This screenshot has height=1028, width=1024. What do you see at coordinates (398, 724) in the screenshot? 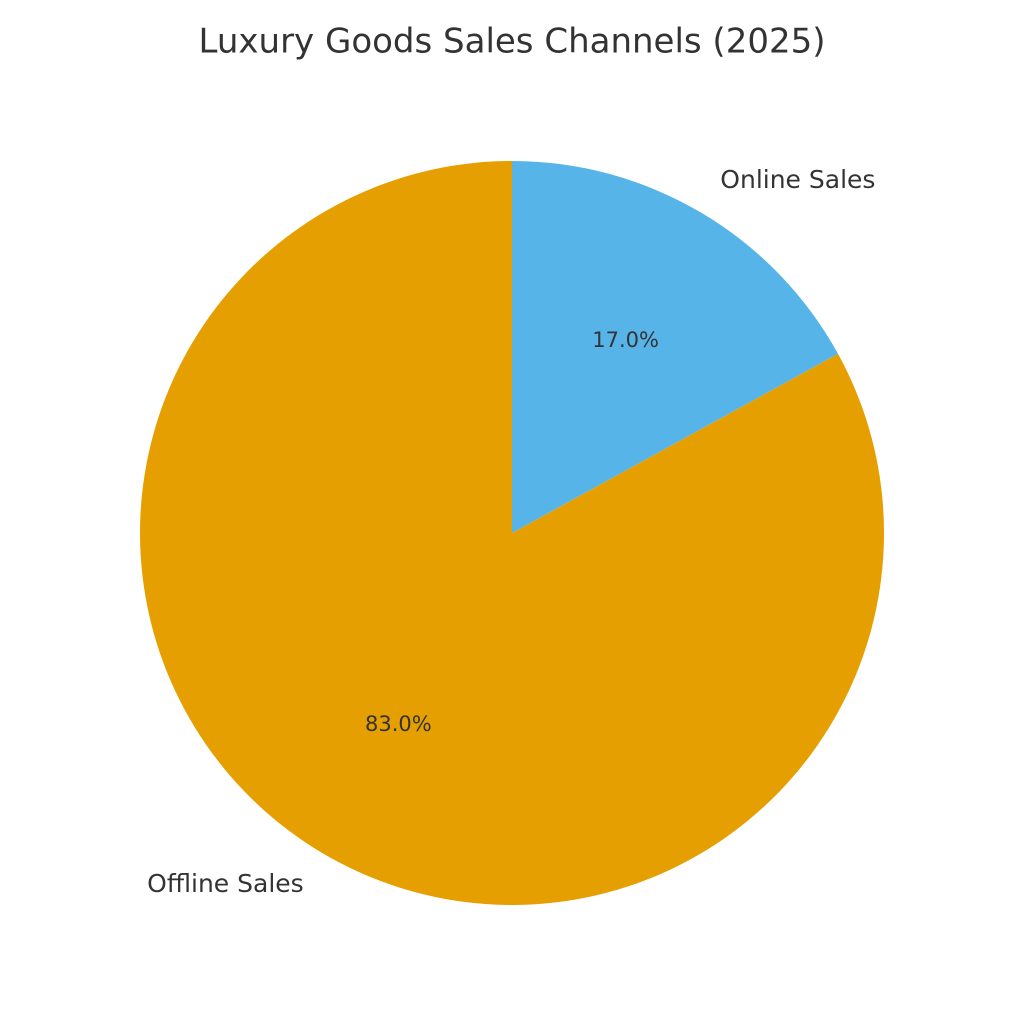
I see `value-label: 83.0%` at bounding box center [398, 724].